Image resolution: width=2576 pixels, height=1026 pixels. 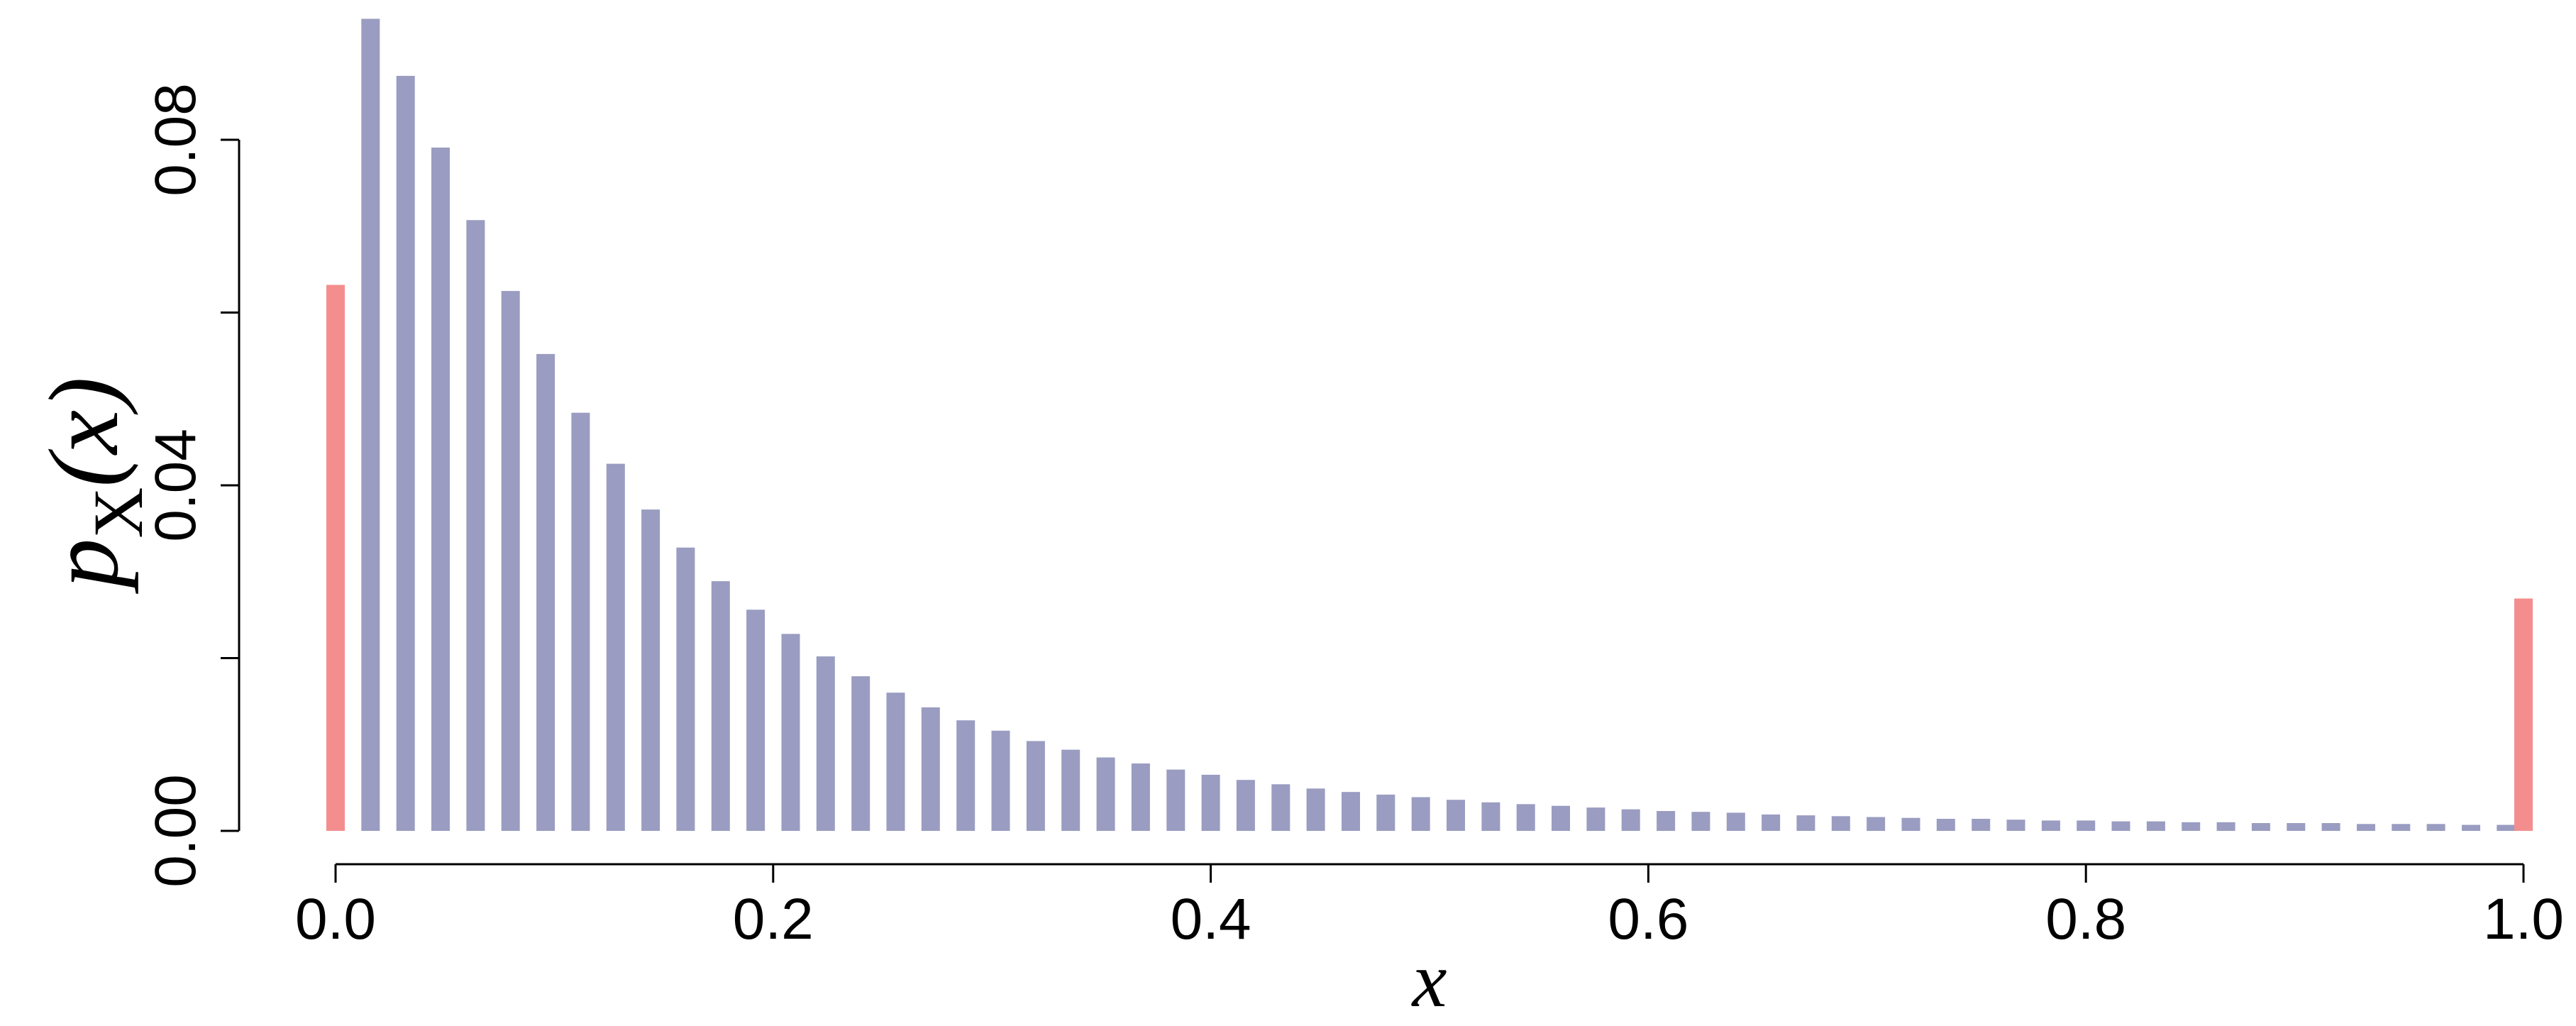 I want to click on y-tick-label: 0.00, so click(x=175, y=831).